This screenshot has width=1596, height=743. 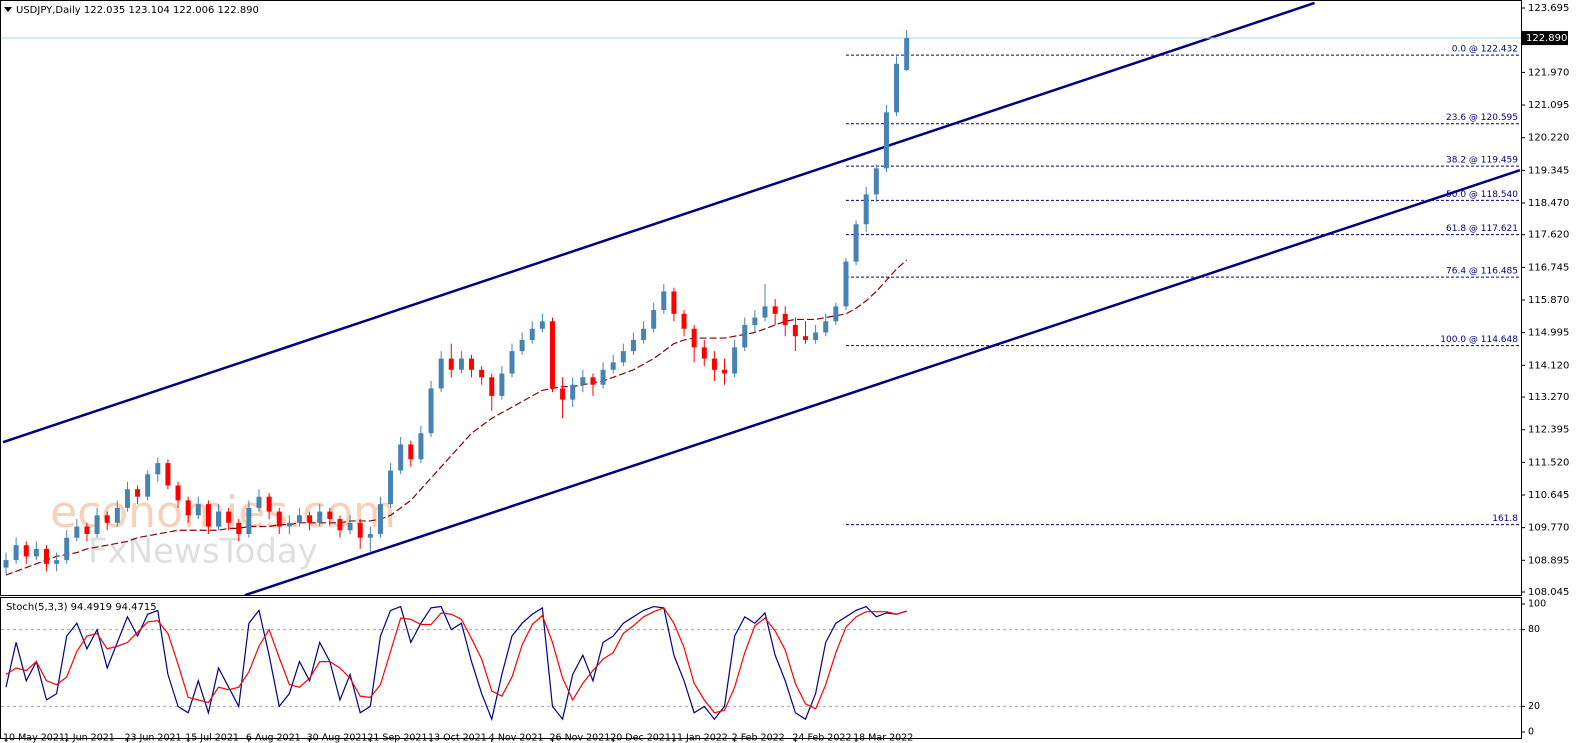 What do you see at coordinates (273, 738) in the screenshot?
I see `x-tick-label: 6 Aug 2021` at bounding box center [273, 738].